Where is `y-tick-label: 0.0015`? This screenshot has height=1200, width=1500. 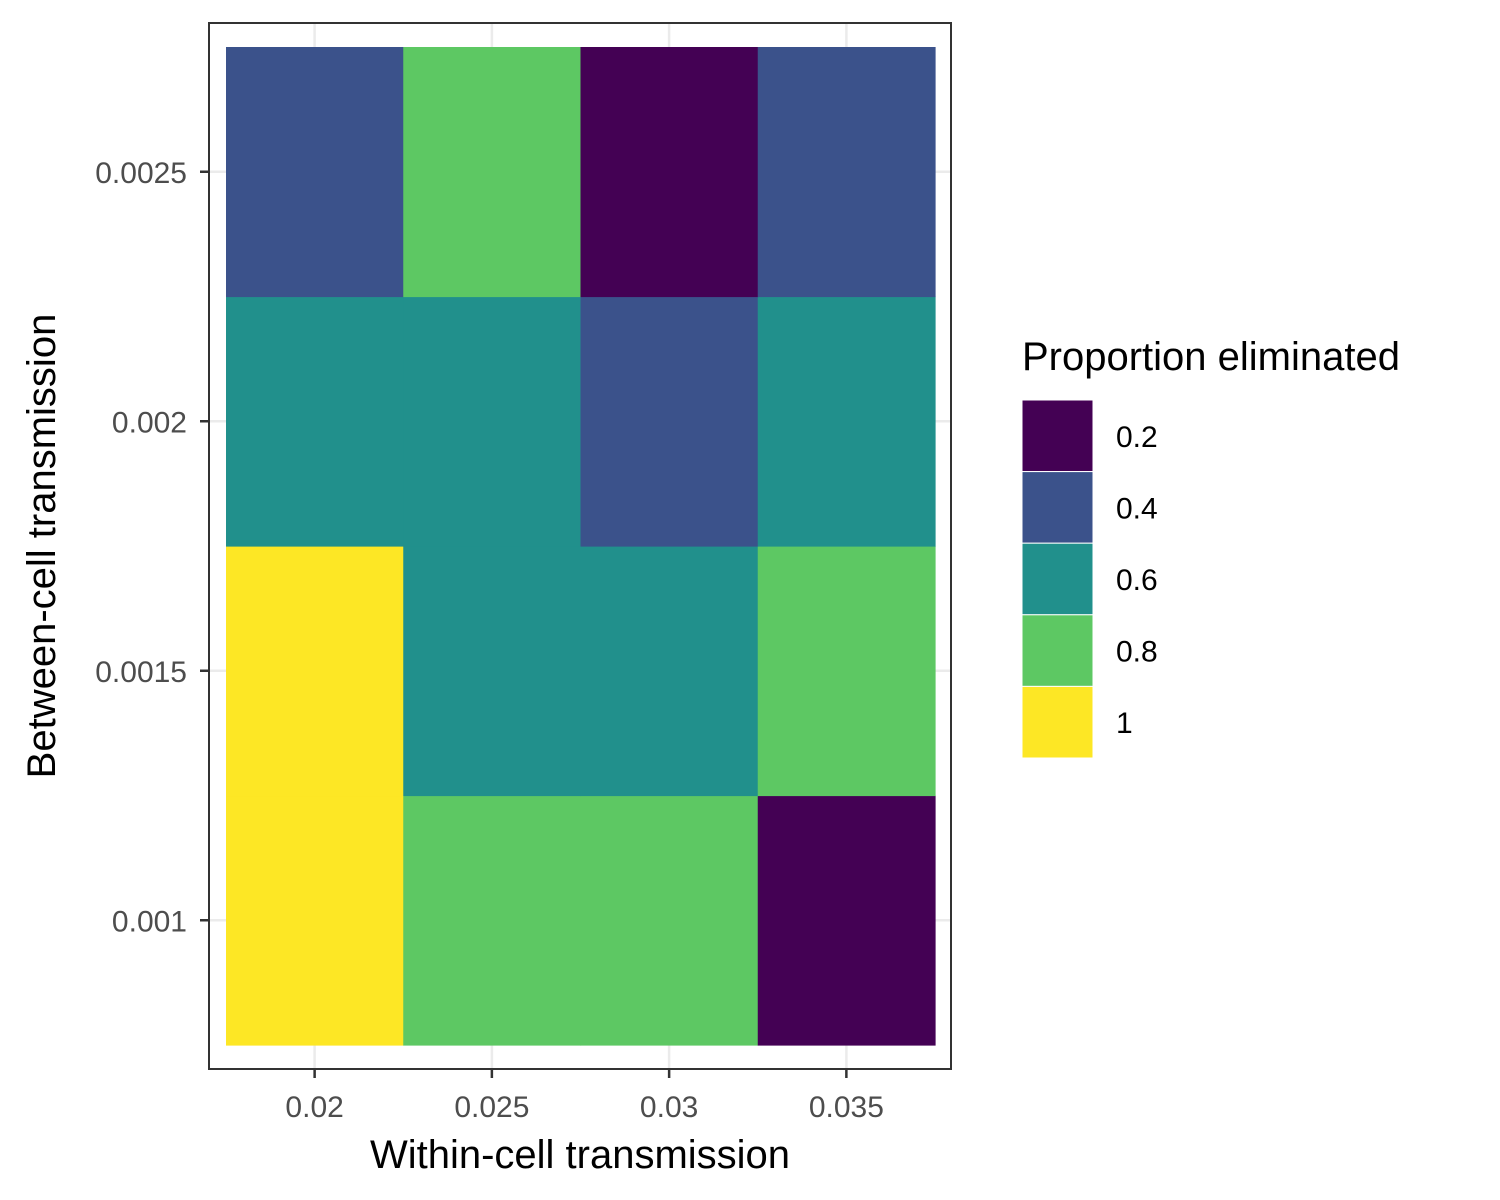 y-tick-label: 0.0015 is located at coordinates (141, 672).